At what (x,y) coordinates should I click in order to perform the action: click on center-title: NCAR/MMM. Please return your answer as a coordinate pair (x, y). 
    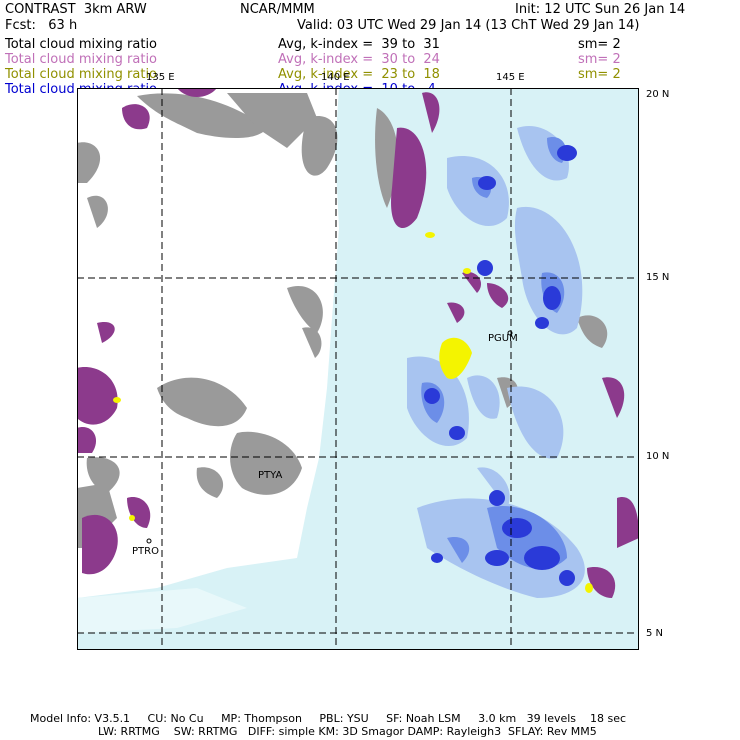
    Looking at the image, I should click on (277, 9).